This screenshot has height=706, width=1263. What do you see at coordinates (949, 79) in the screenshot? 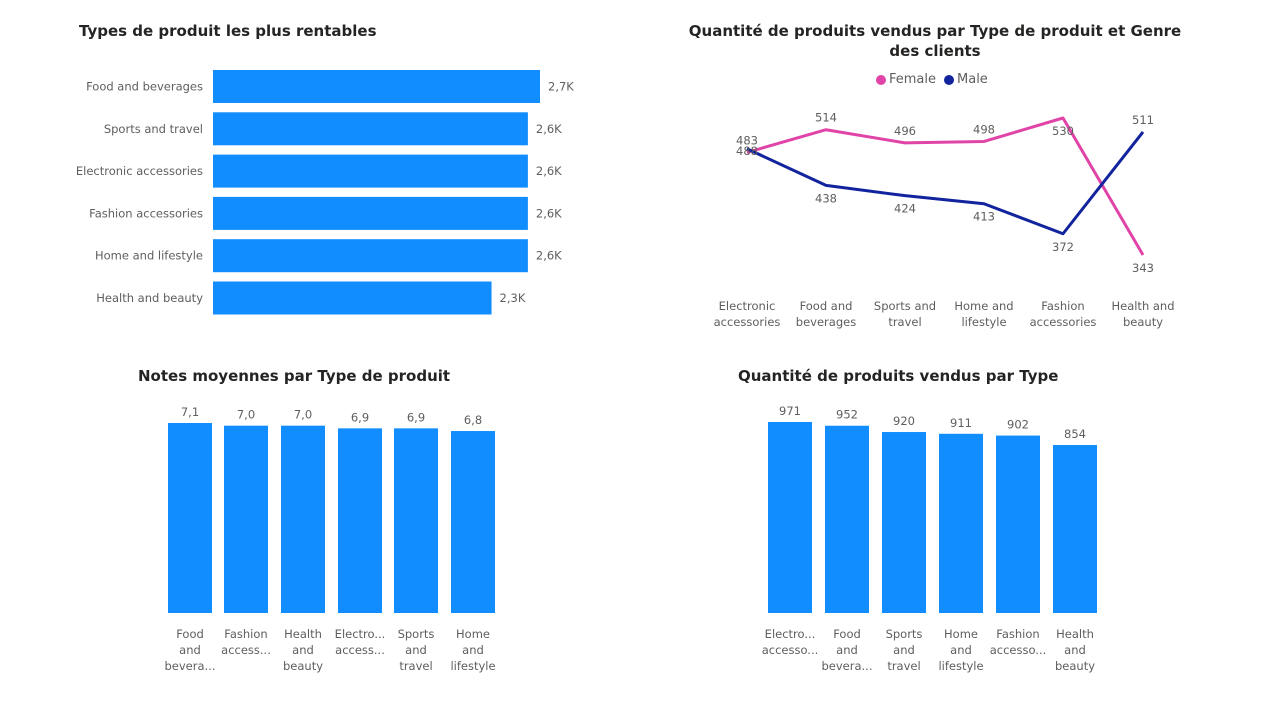
I see `legend-male-marker` at bounding box center [949, 79].